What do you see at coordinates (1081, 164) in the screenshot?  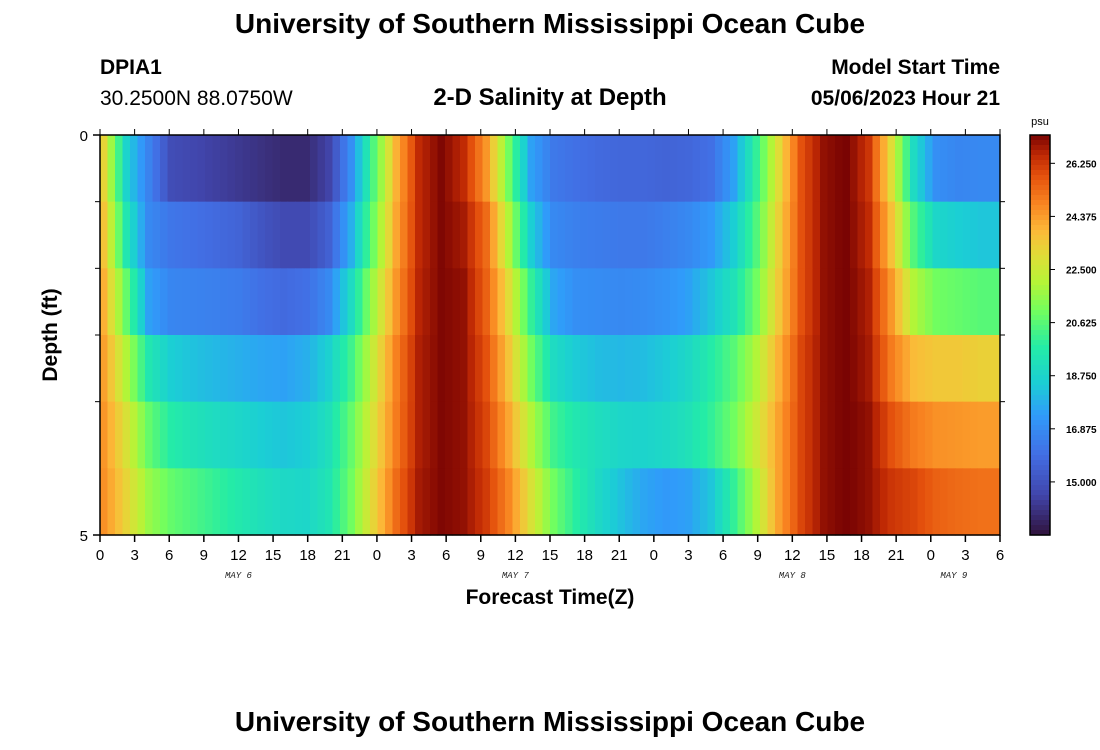 I see `colorbar-tick-label: 26.250` at bounding box center [1081, 164].